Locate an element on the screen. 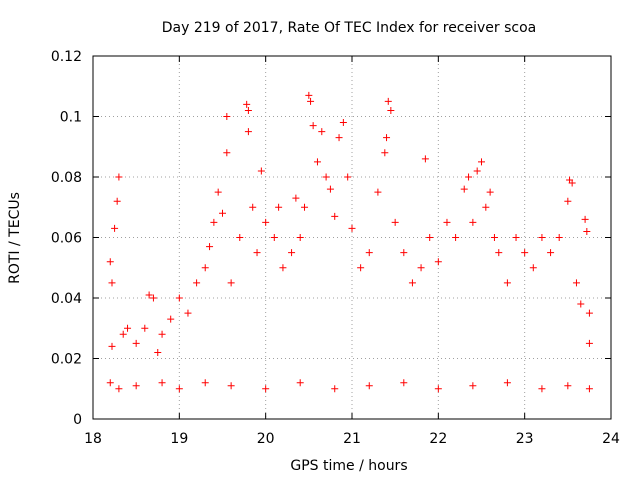 This screenshot has width=640, height=480. x-tick-label: 19 is located at coordinates (179, 439).